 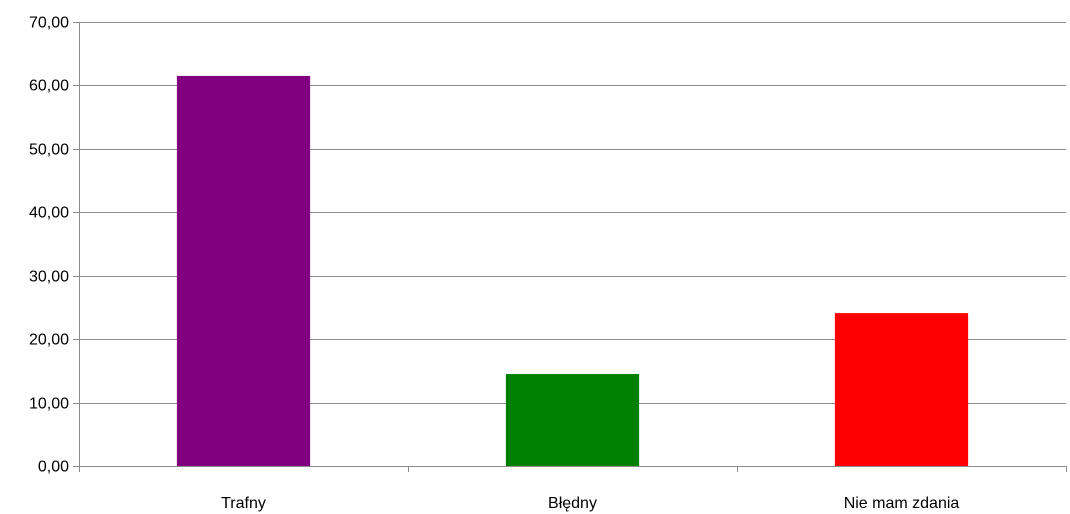 I want to click on y-tick-label: 40,00, so click(x=49, y=213).